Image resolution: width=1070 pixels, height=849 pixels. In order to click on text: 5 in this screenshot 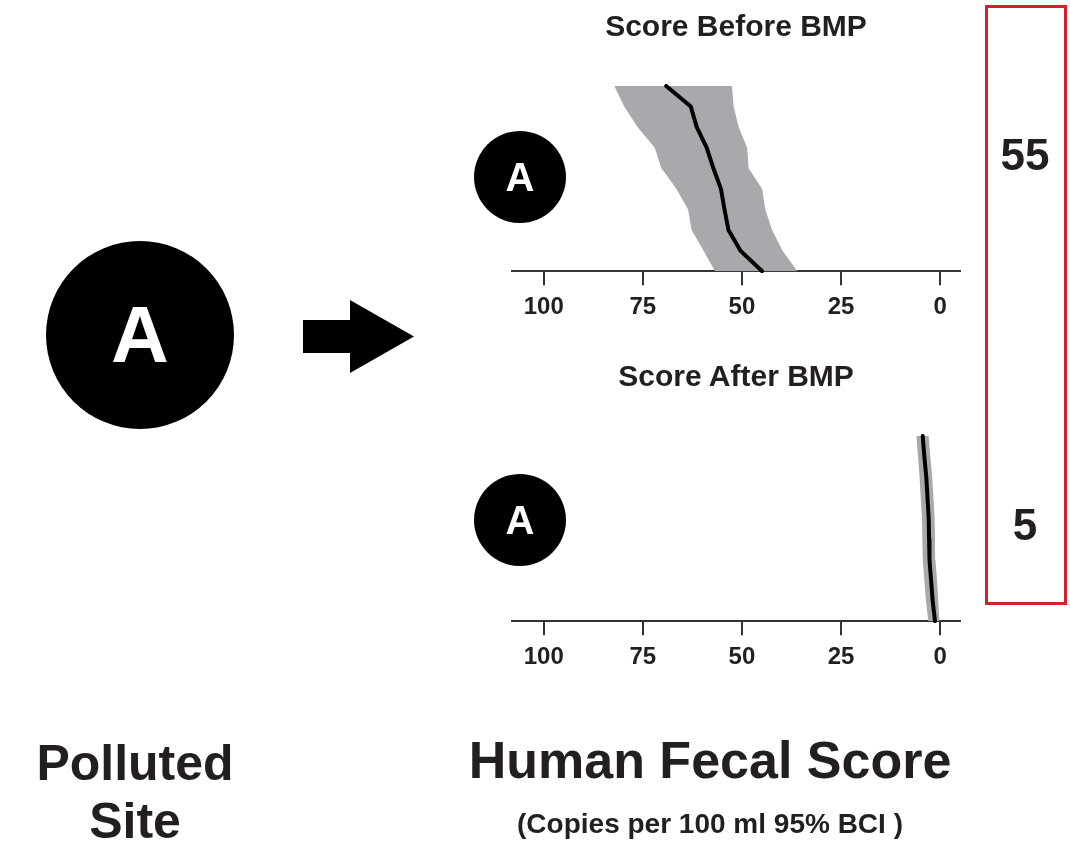, I will do `click(1025, 525)`.